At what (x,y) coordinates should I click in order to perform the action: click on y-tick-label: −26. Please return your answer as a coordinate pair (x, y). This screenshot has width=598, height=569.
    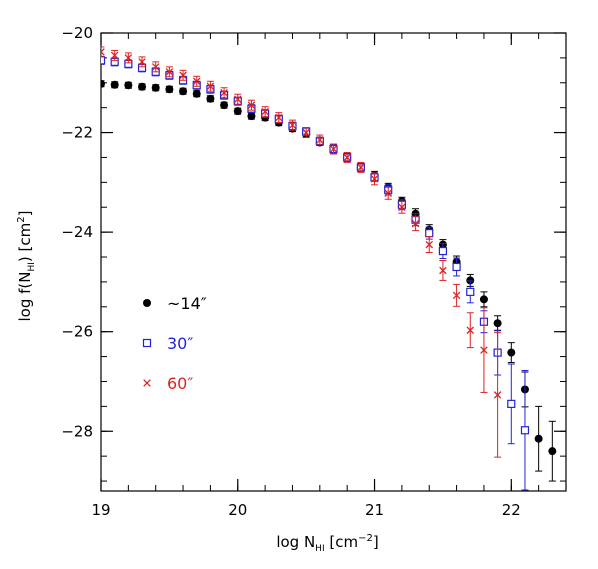
    Looking at the image, I should click on (77, 332).